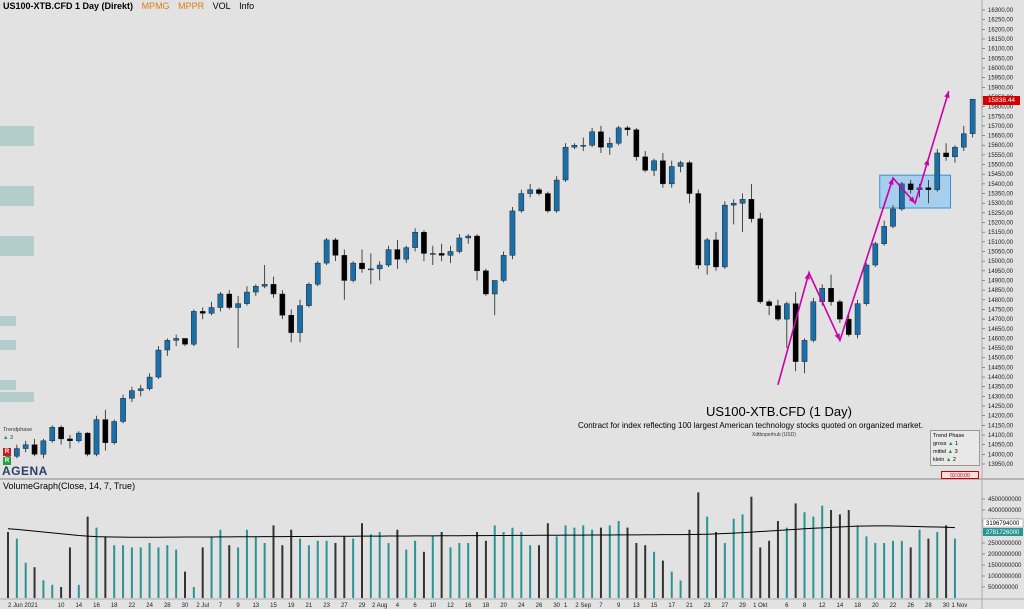 This screenshot has height=609, width=1024. Describe the element at coordinates (1001, 301) in the screenshot. I see `price-tick-label: 14800,00` at that location.